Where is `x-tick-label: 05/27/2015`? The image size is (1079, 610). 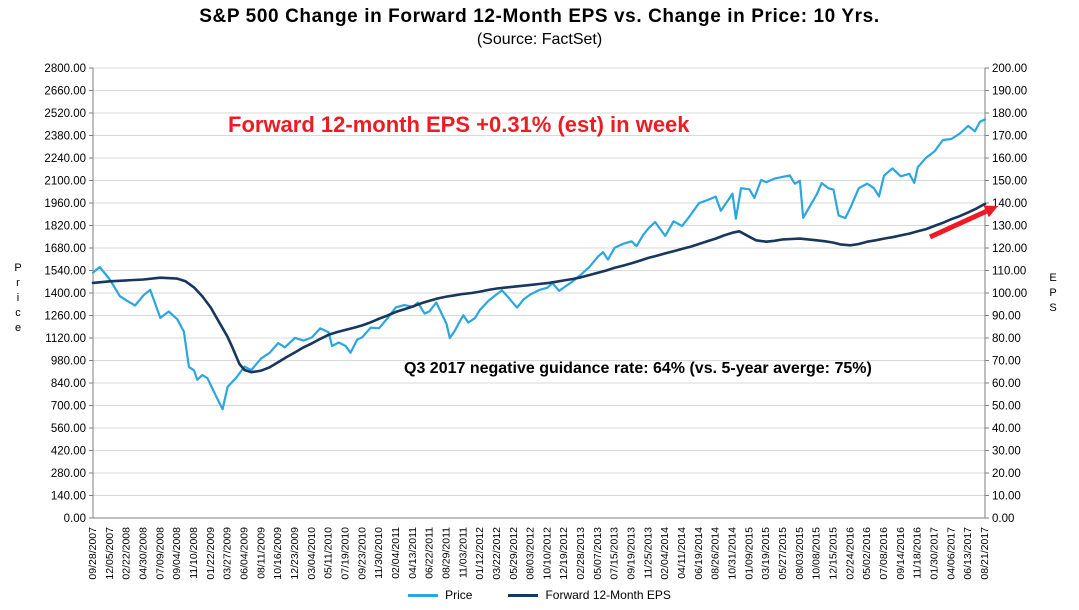
x-tick-label: 05/27/2015 is located at coordinates (783, 553).